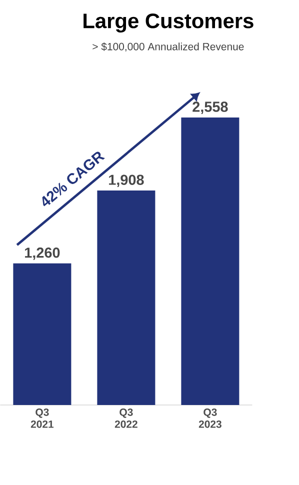 Image resolution: width=299 pixels, height=485 pixels. I want to click on x-tick-label: Q3 2021, so click(42, 418).